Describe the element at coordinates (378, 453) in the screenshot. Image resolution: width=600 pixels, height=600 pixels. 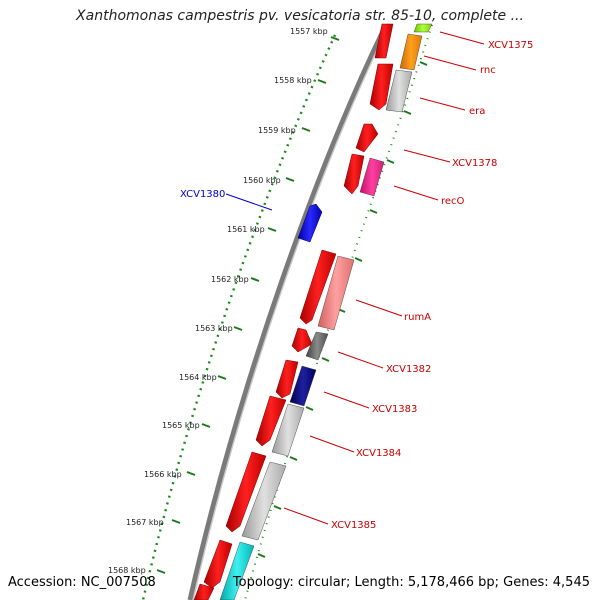
I see `gene-label-xcv1384: XCV1384` at that location.